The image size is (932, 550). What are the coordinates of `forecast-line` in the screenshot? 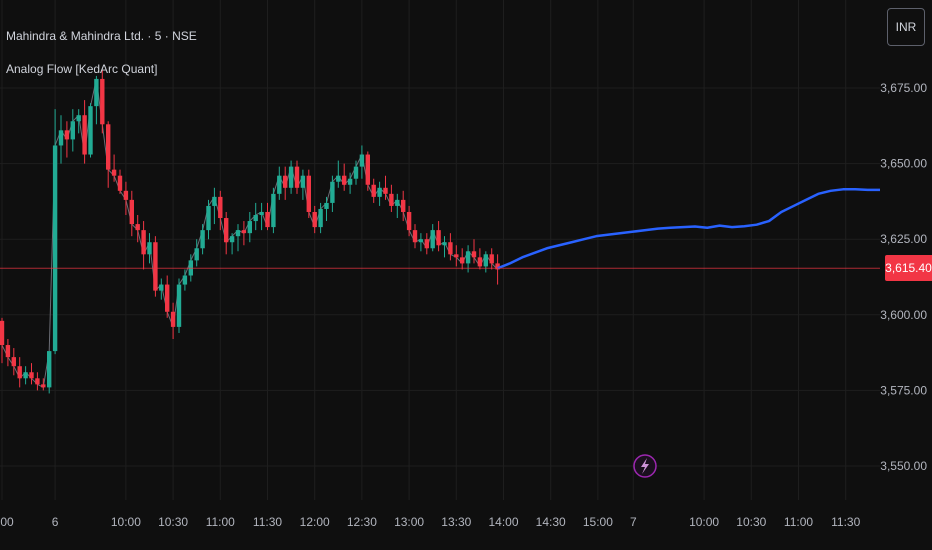 It's located at (688, 229).